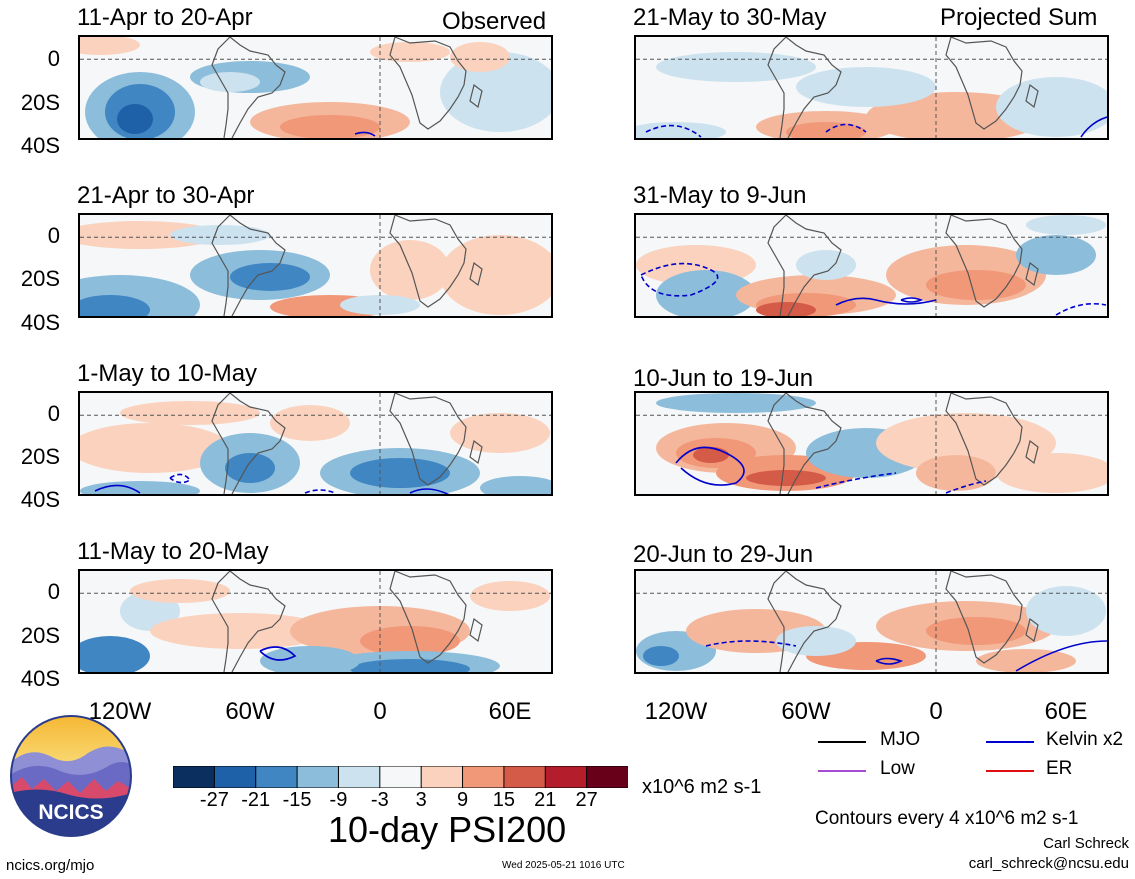  What do you see at coordinates (250, 711) in the screenshot?
I see `lon-label-60w: 60W` at bounding box center [250, 711].